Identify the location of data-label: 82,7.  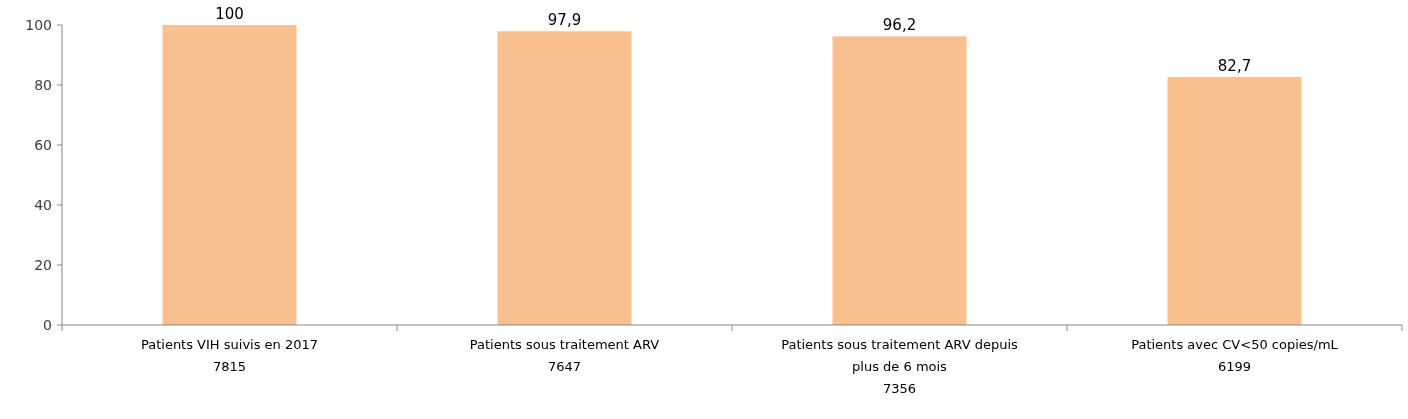
(1234, 65).